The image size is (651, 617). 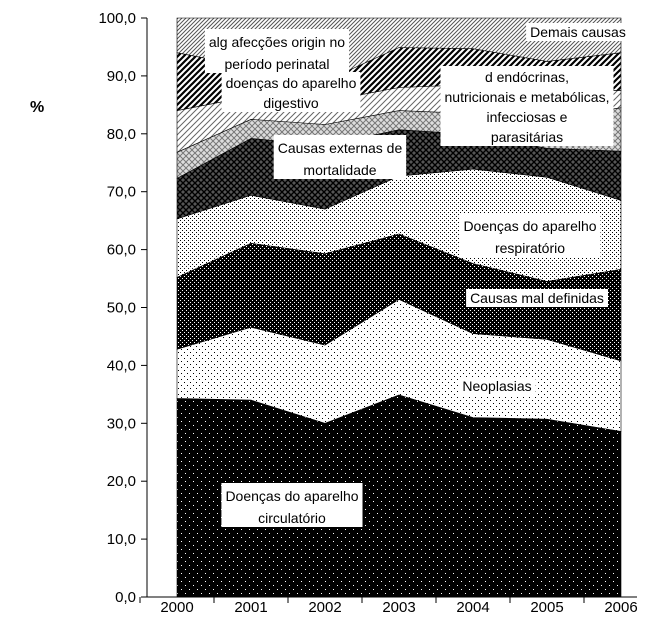 What do you see at coordinates (117, 18) in the screenshot?
I see `y-tick-label: 100,0` at bounding box center [117, 18].